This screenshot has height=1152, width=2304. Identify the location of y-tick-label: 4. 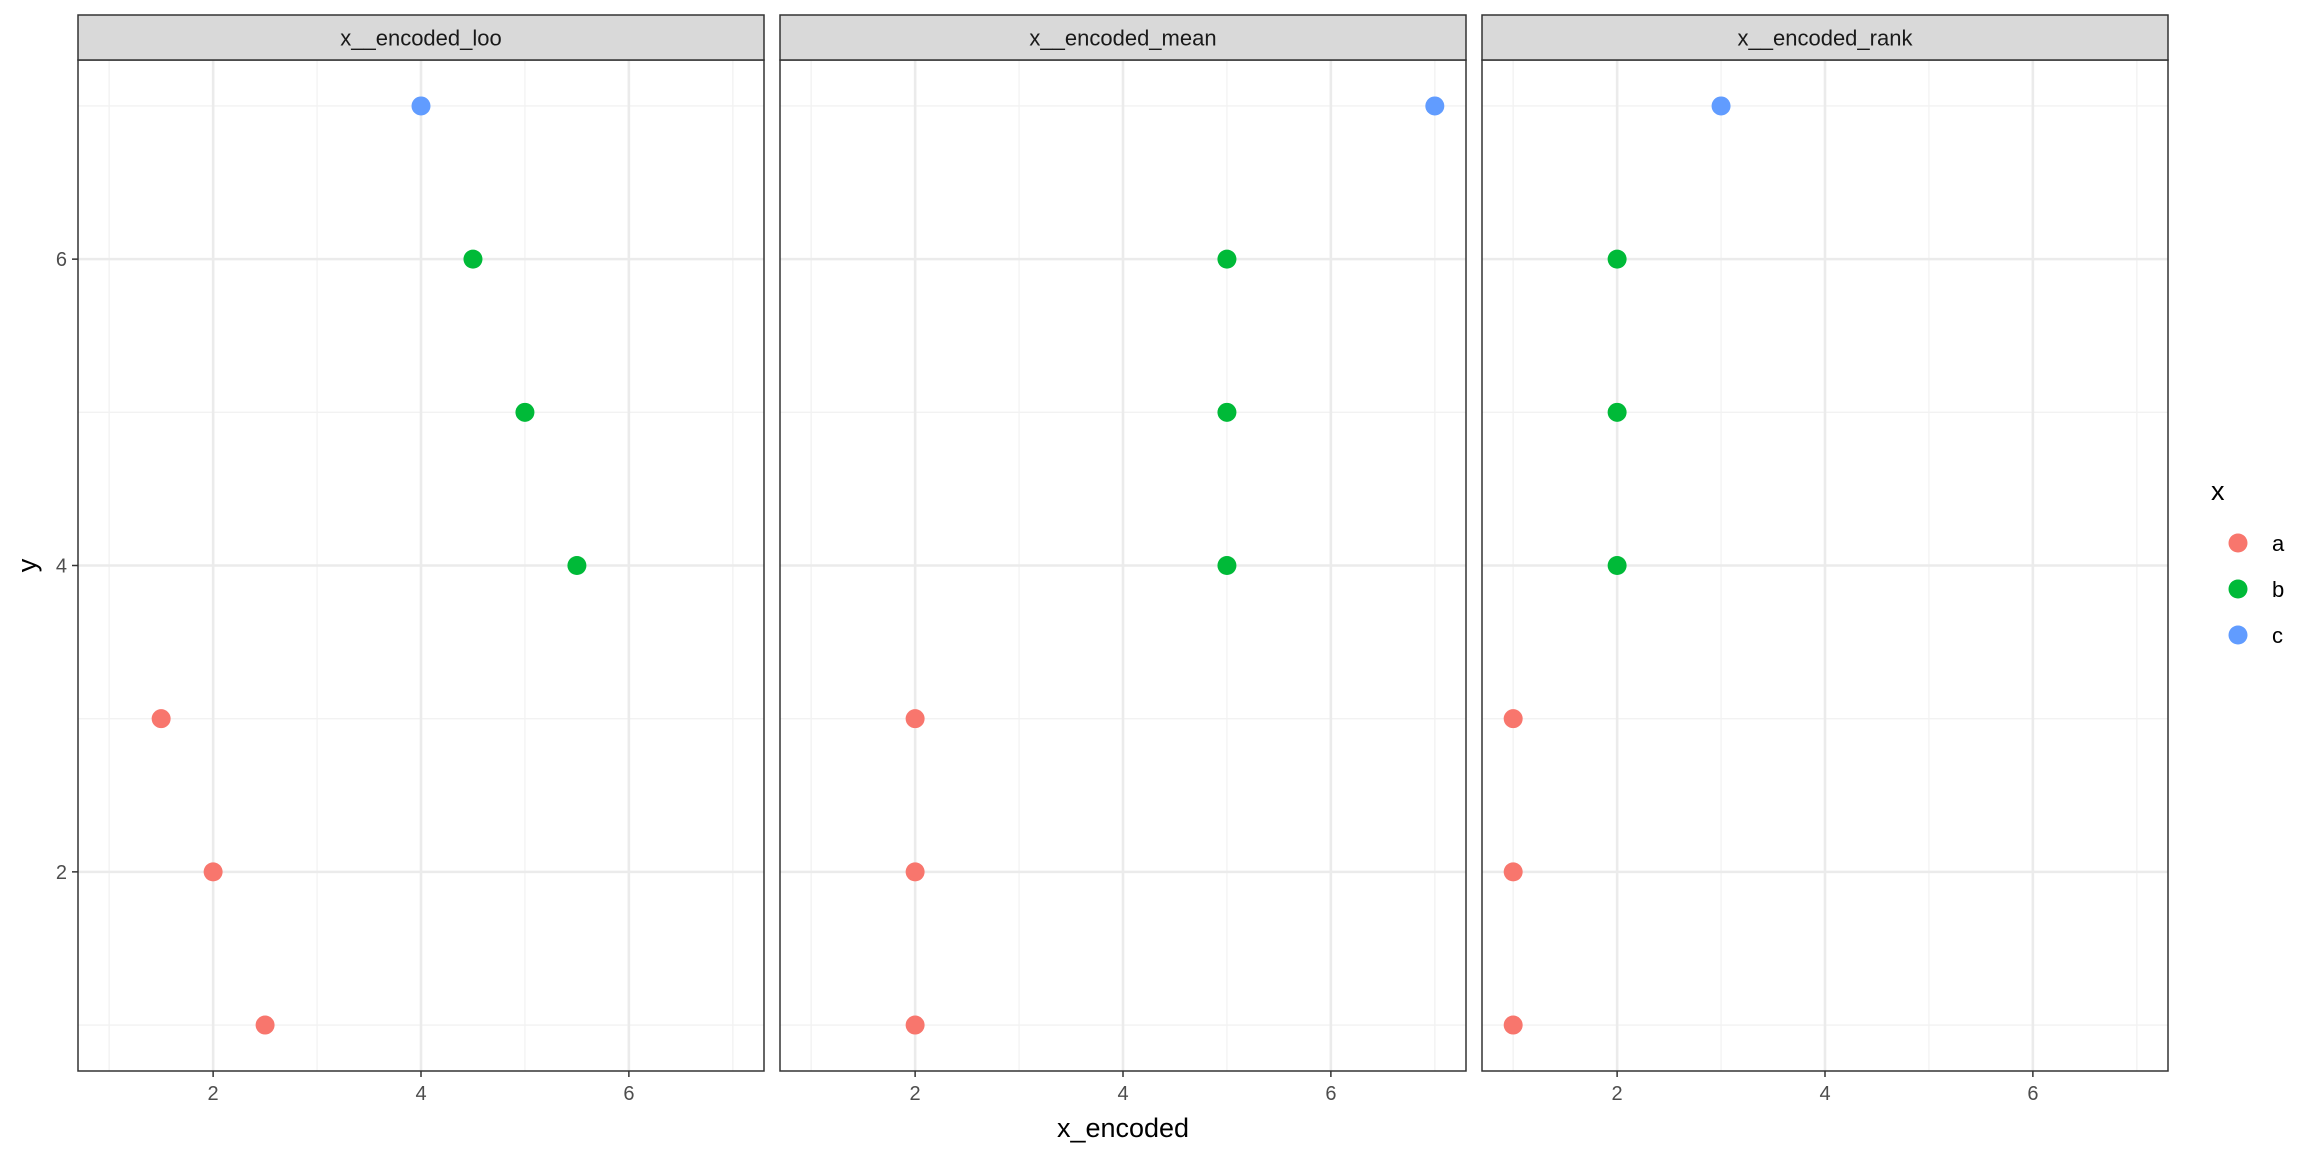
(61, 567).